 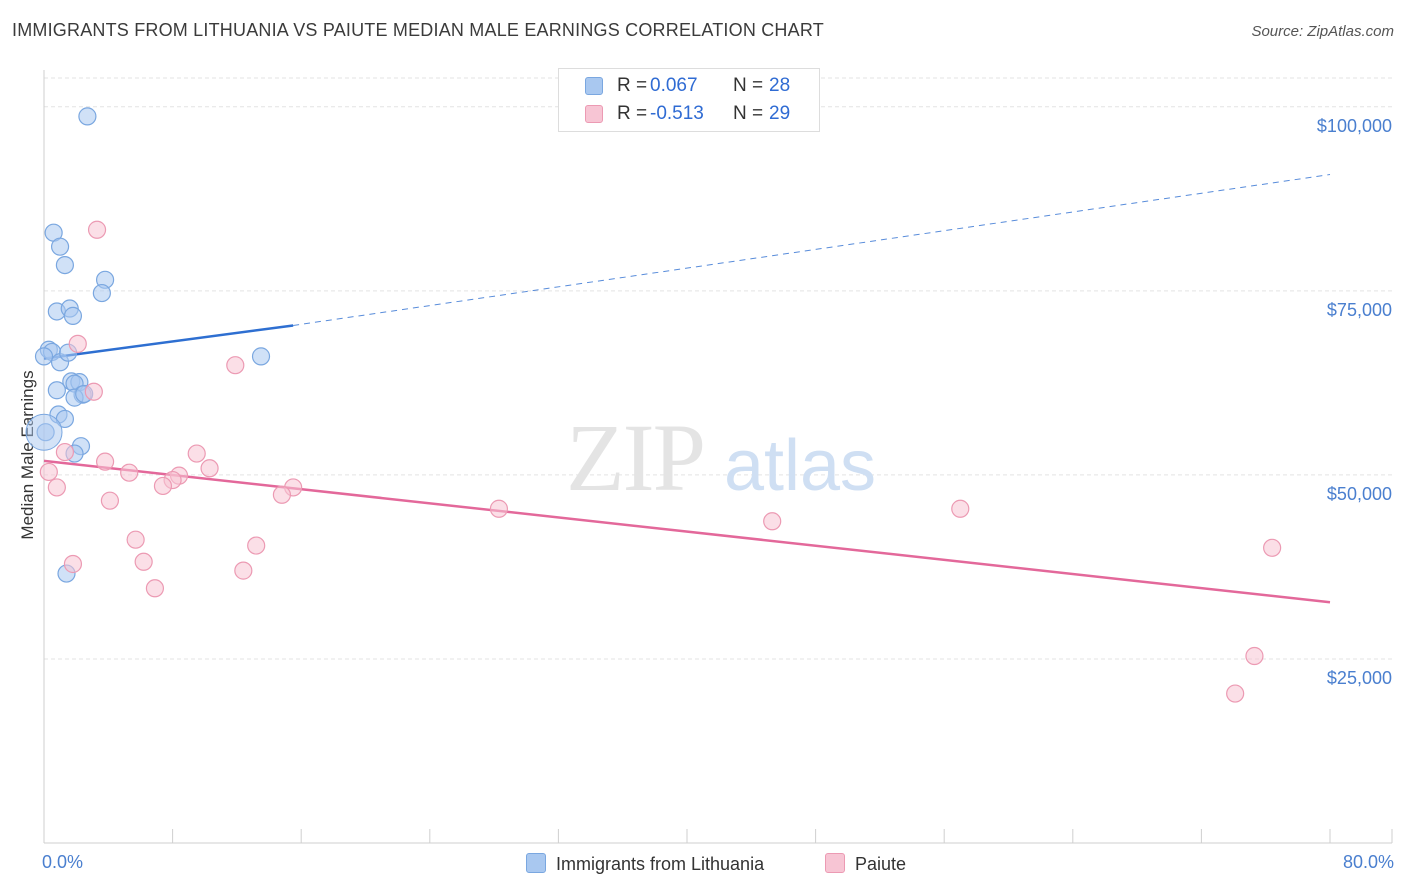 What do you see at coordinates (1354, 126) in the screenshot?
I see `y-tick-label: $100,000` at bounding box center [1354, 126].